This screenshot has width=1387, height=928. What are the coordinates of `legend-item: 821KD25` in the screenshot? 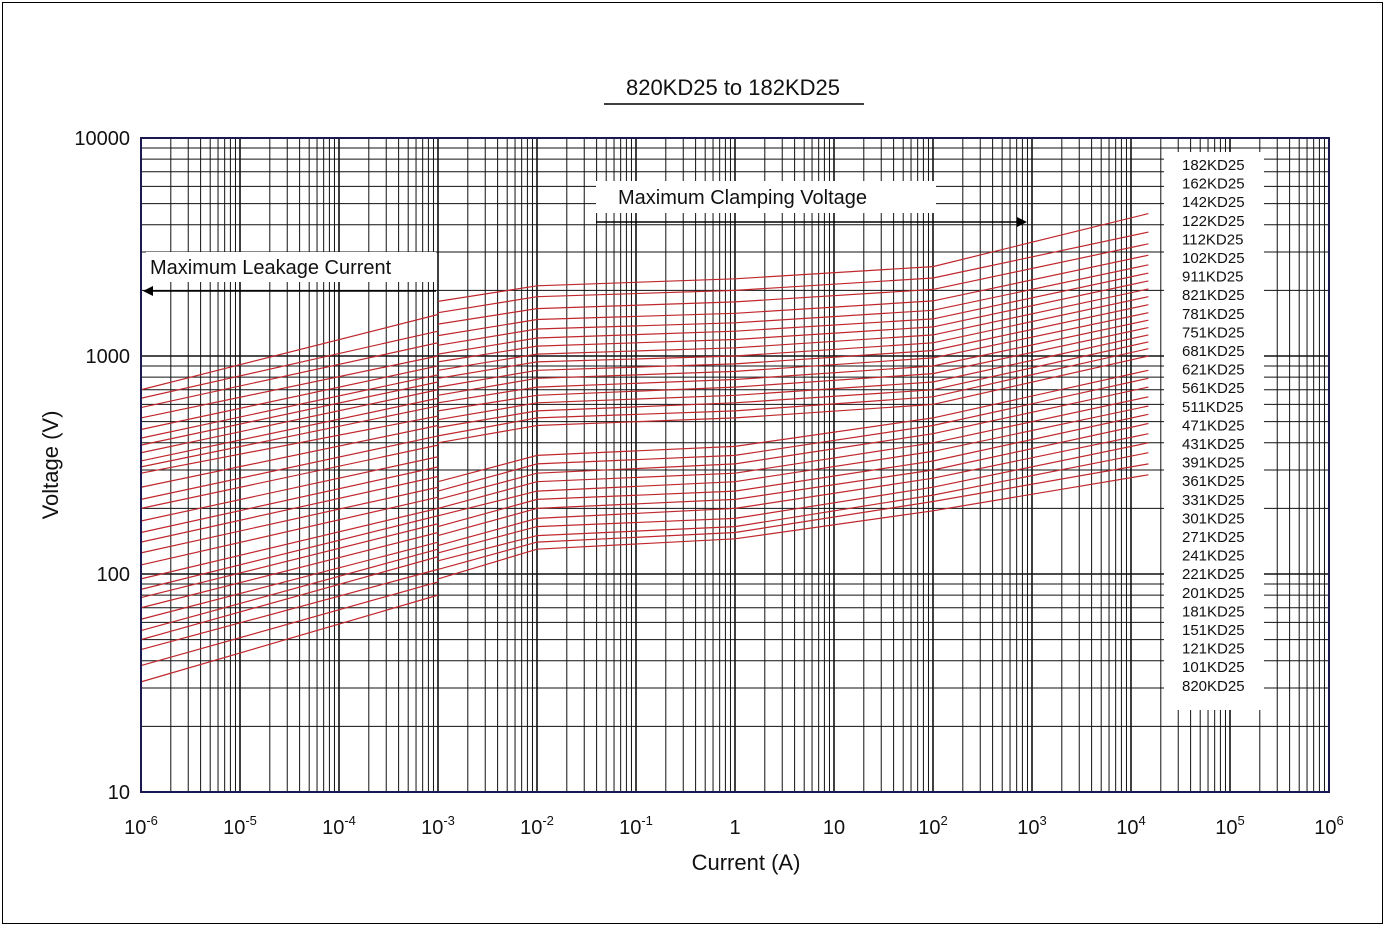 It's located at (1213, 295).